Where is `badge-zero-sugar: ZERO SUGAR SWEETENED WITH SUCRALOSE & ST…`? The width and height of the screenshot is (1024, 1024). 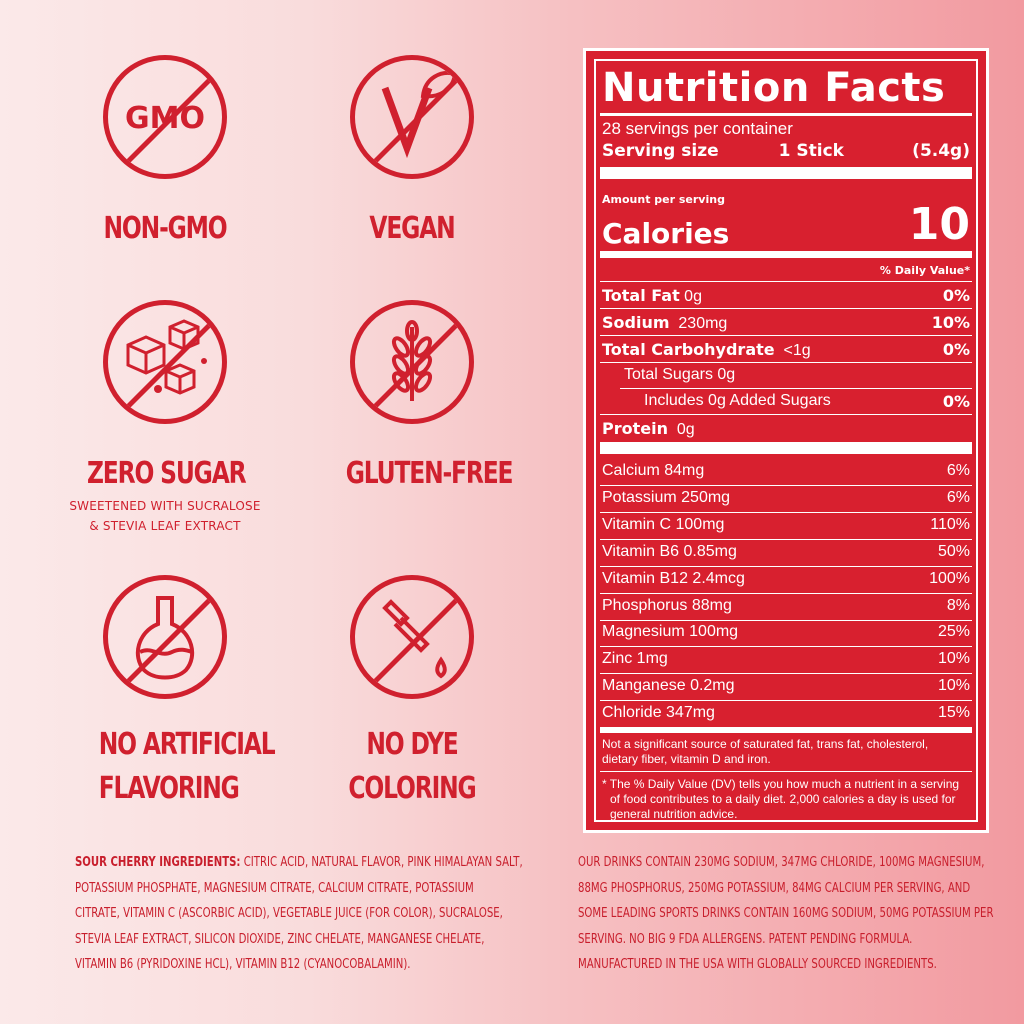
badge-zero-sugar: ZERO SUGAR SWEETENED WITH SUCRALOSE & ST… is located at coordinates (165, 418).